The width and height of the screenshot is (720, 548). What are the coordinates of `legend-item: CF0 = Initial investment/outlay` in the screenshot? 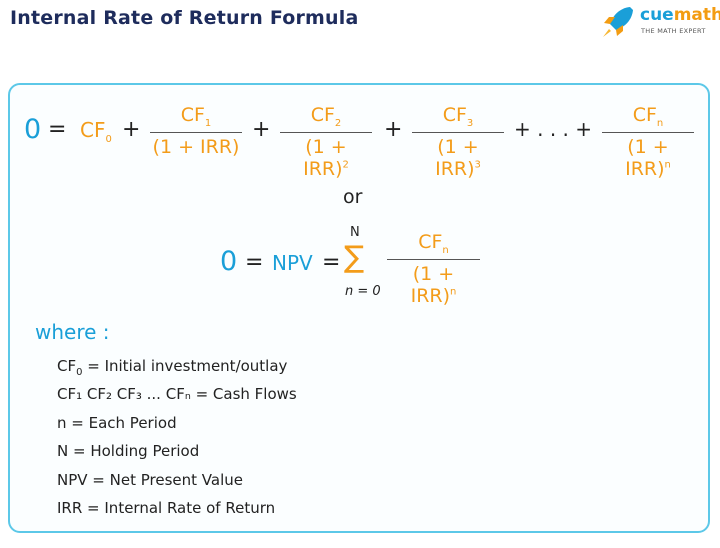 It's located at (172, 367).